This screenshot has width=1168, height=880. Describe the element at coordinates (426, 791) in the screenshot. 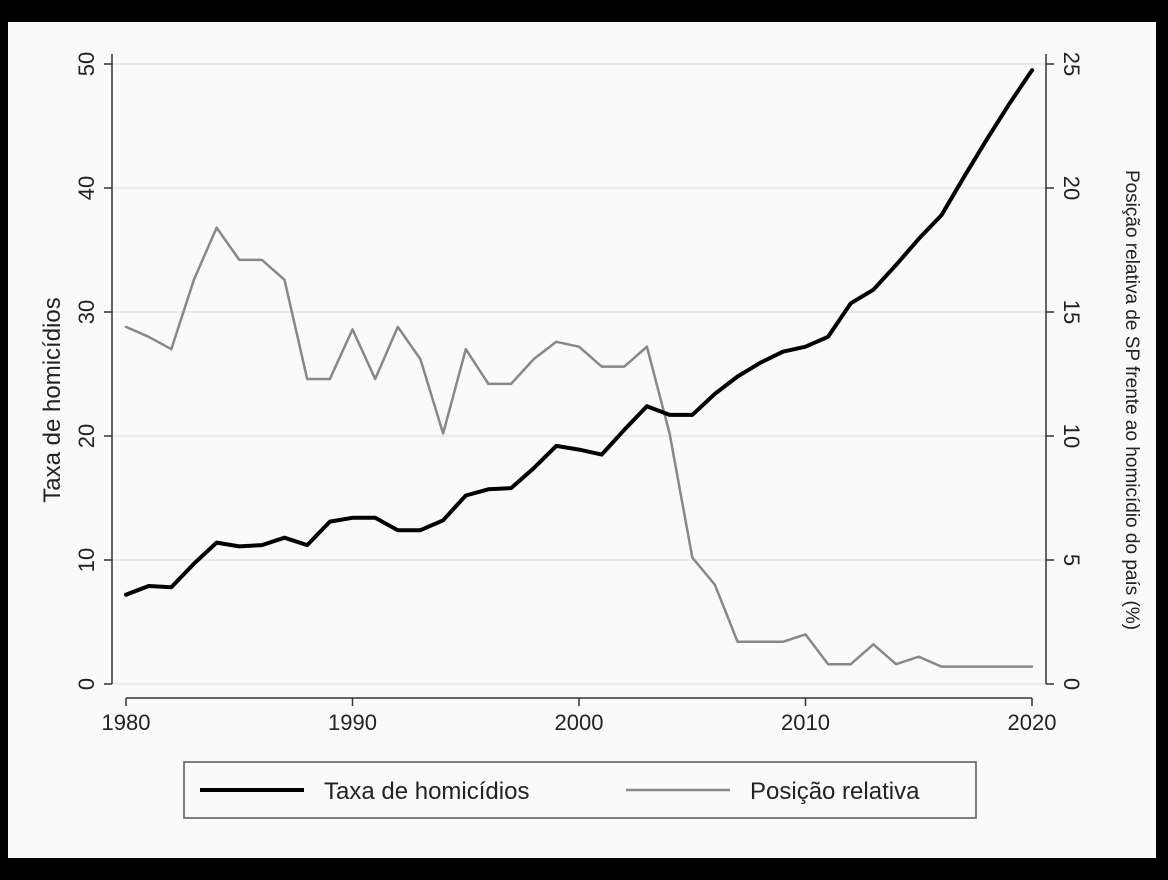

I see `legend-label-homicide-rate: Taxa de homicídios` at that location.